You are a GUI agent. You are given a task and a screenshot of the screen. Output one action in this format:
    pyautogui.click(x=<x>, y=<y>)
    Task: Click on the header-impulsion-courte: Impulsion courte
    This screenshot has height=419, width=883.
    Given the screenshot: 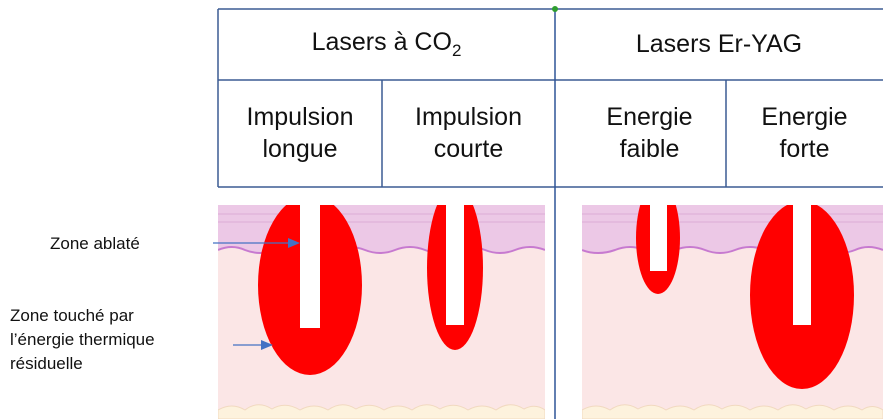 What is the action you would take?
    pyautogui.click(x=468, y=133)
    